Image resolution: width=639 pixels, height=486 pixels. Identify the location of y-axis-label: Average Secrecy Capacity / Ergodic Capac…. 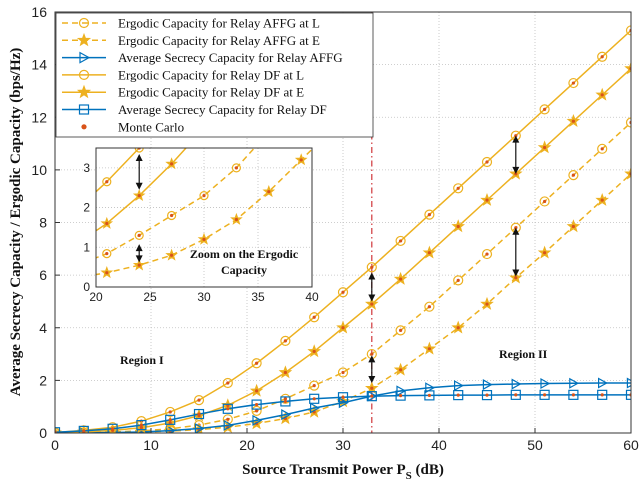
(16, 222).